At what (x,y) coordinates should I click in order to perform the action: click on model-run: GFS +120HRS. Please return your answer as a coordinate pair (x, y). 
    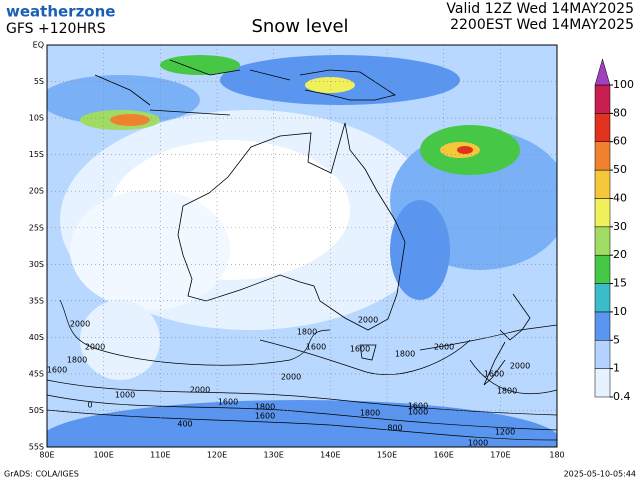
    Looking at the image, I should click on (56, 29).